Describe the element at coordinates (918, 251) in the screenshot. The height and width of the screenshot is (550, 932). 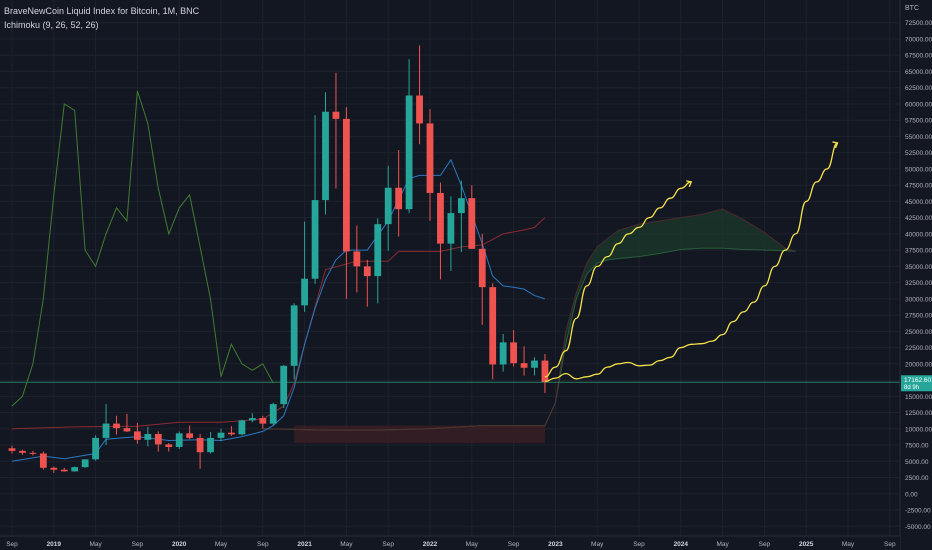
I see `y-tick-label: 37500.00` at that location.